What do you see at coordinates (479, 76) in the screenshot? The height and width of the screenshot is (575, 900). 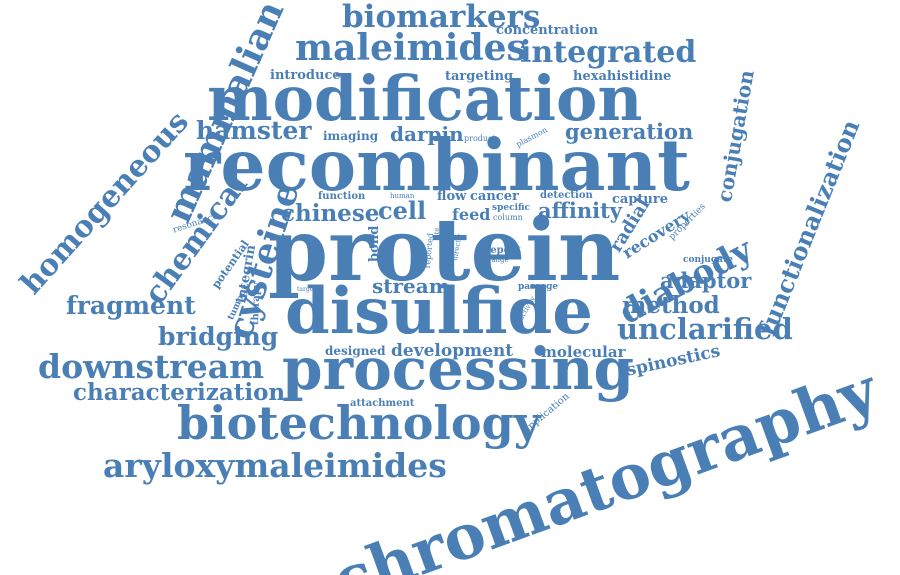 I see `word-targeting: targeting` at bounding box center [479, 76].